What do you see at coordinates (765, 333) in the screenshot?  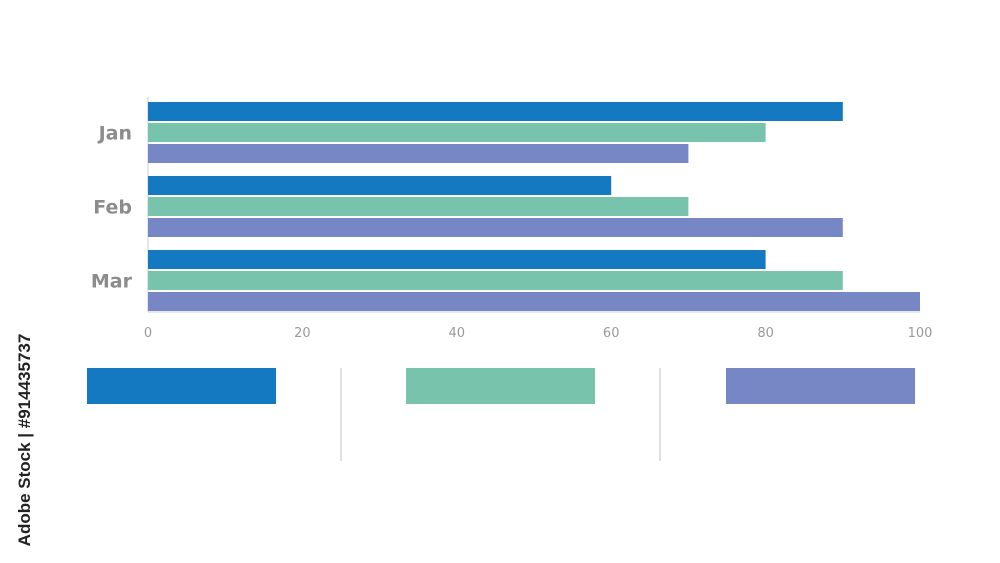 I see `x-tick-label-80: 80` at bounding box center [765, 333].